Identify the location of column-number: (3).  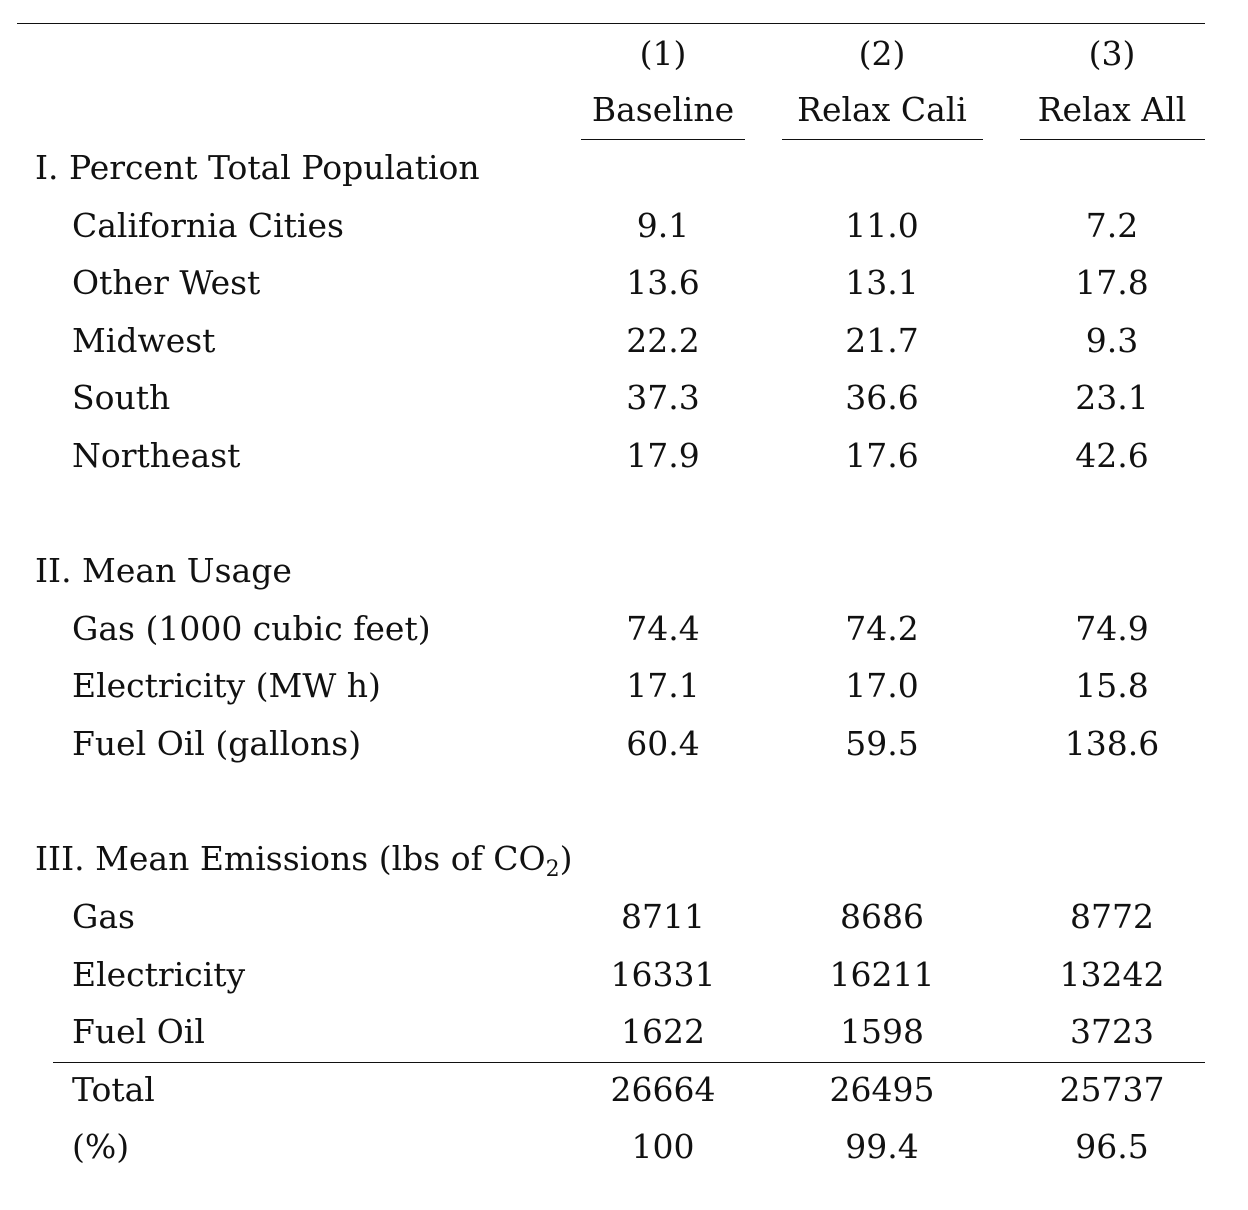
(1112, 53).